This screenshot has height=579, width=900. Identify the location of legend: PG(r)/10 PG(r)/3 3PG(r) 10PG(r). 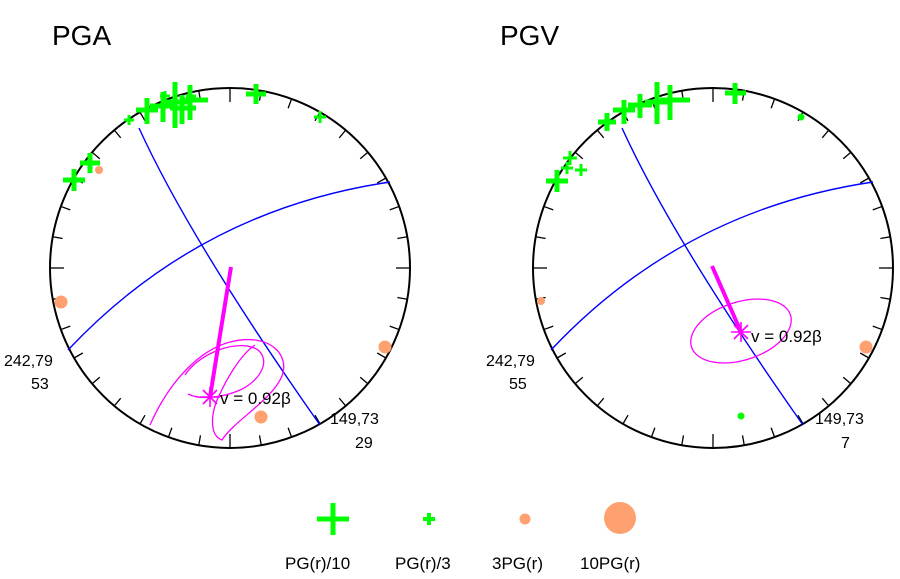
(462, 537).